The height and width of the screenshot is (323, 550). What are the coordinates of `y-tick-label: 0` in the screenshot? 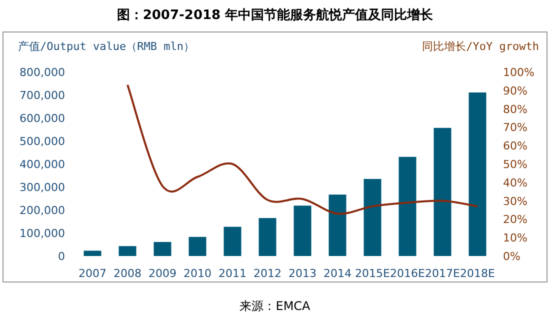 It's located at (61, 256).